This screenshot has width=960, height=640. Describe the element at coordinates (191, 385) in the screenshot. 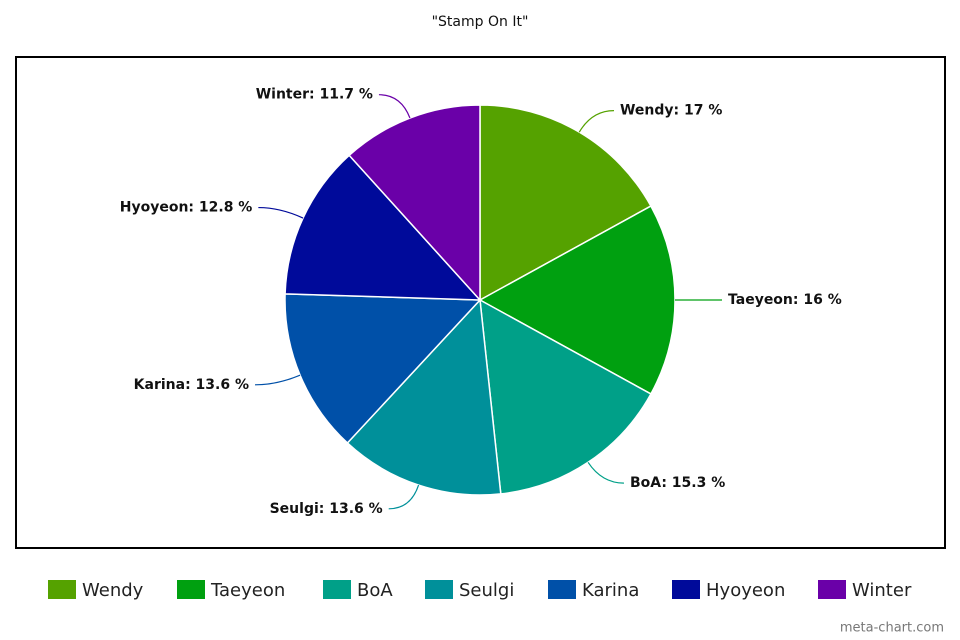

I see `data-label: Karina: 13.6 %` at that location.